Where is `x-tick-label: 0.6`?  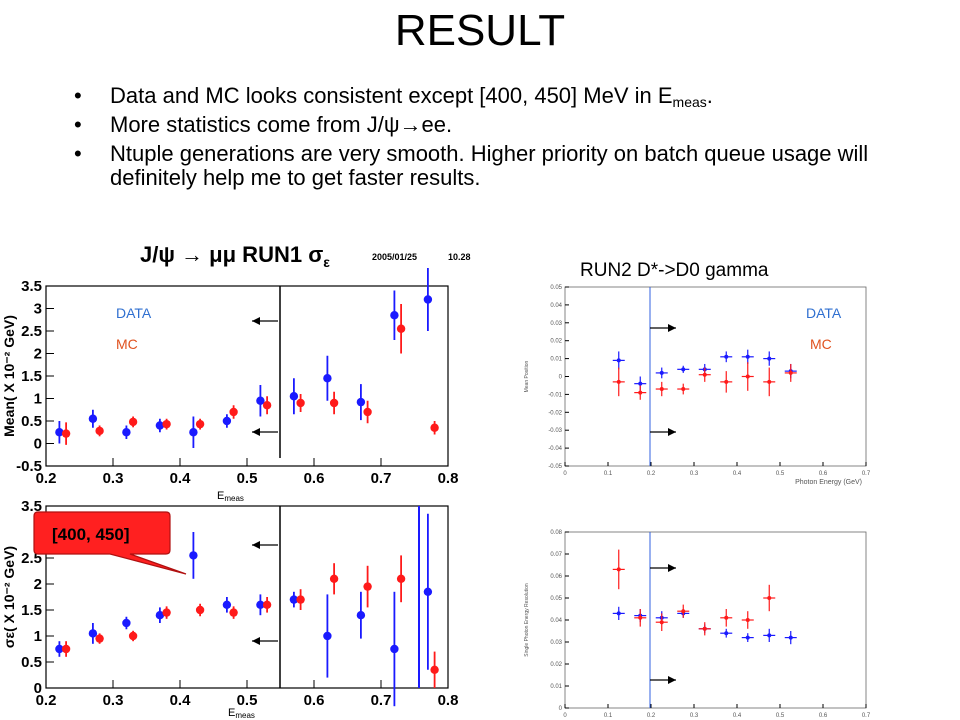
x-tick-label: 0.6 is located at coordinates (314, 700).